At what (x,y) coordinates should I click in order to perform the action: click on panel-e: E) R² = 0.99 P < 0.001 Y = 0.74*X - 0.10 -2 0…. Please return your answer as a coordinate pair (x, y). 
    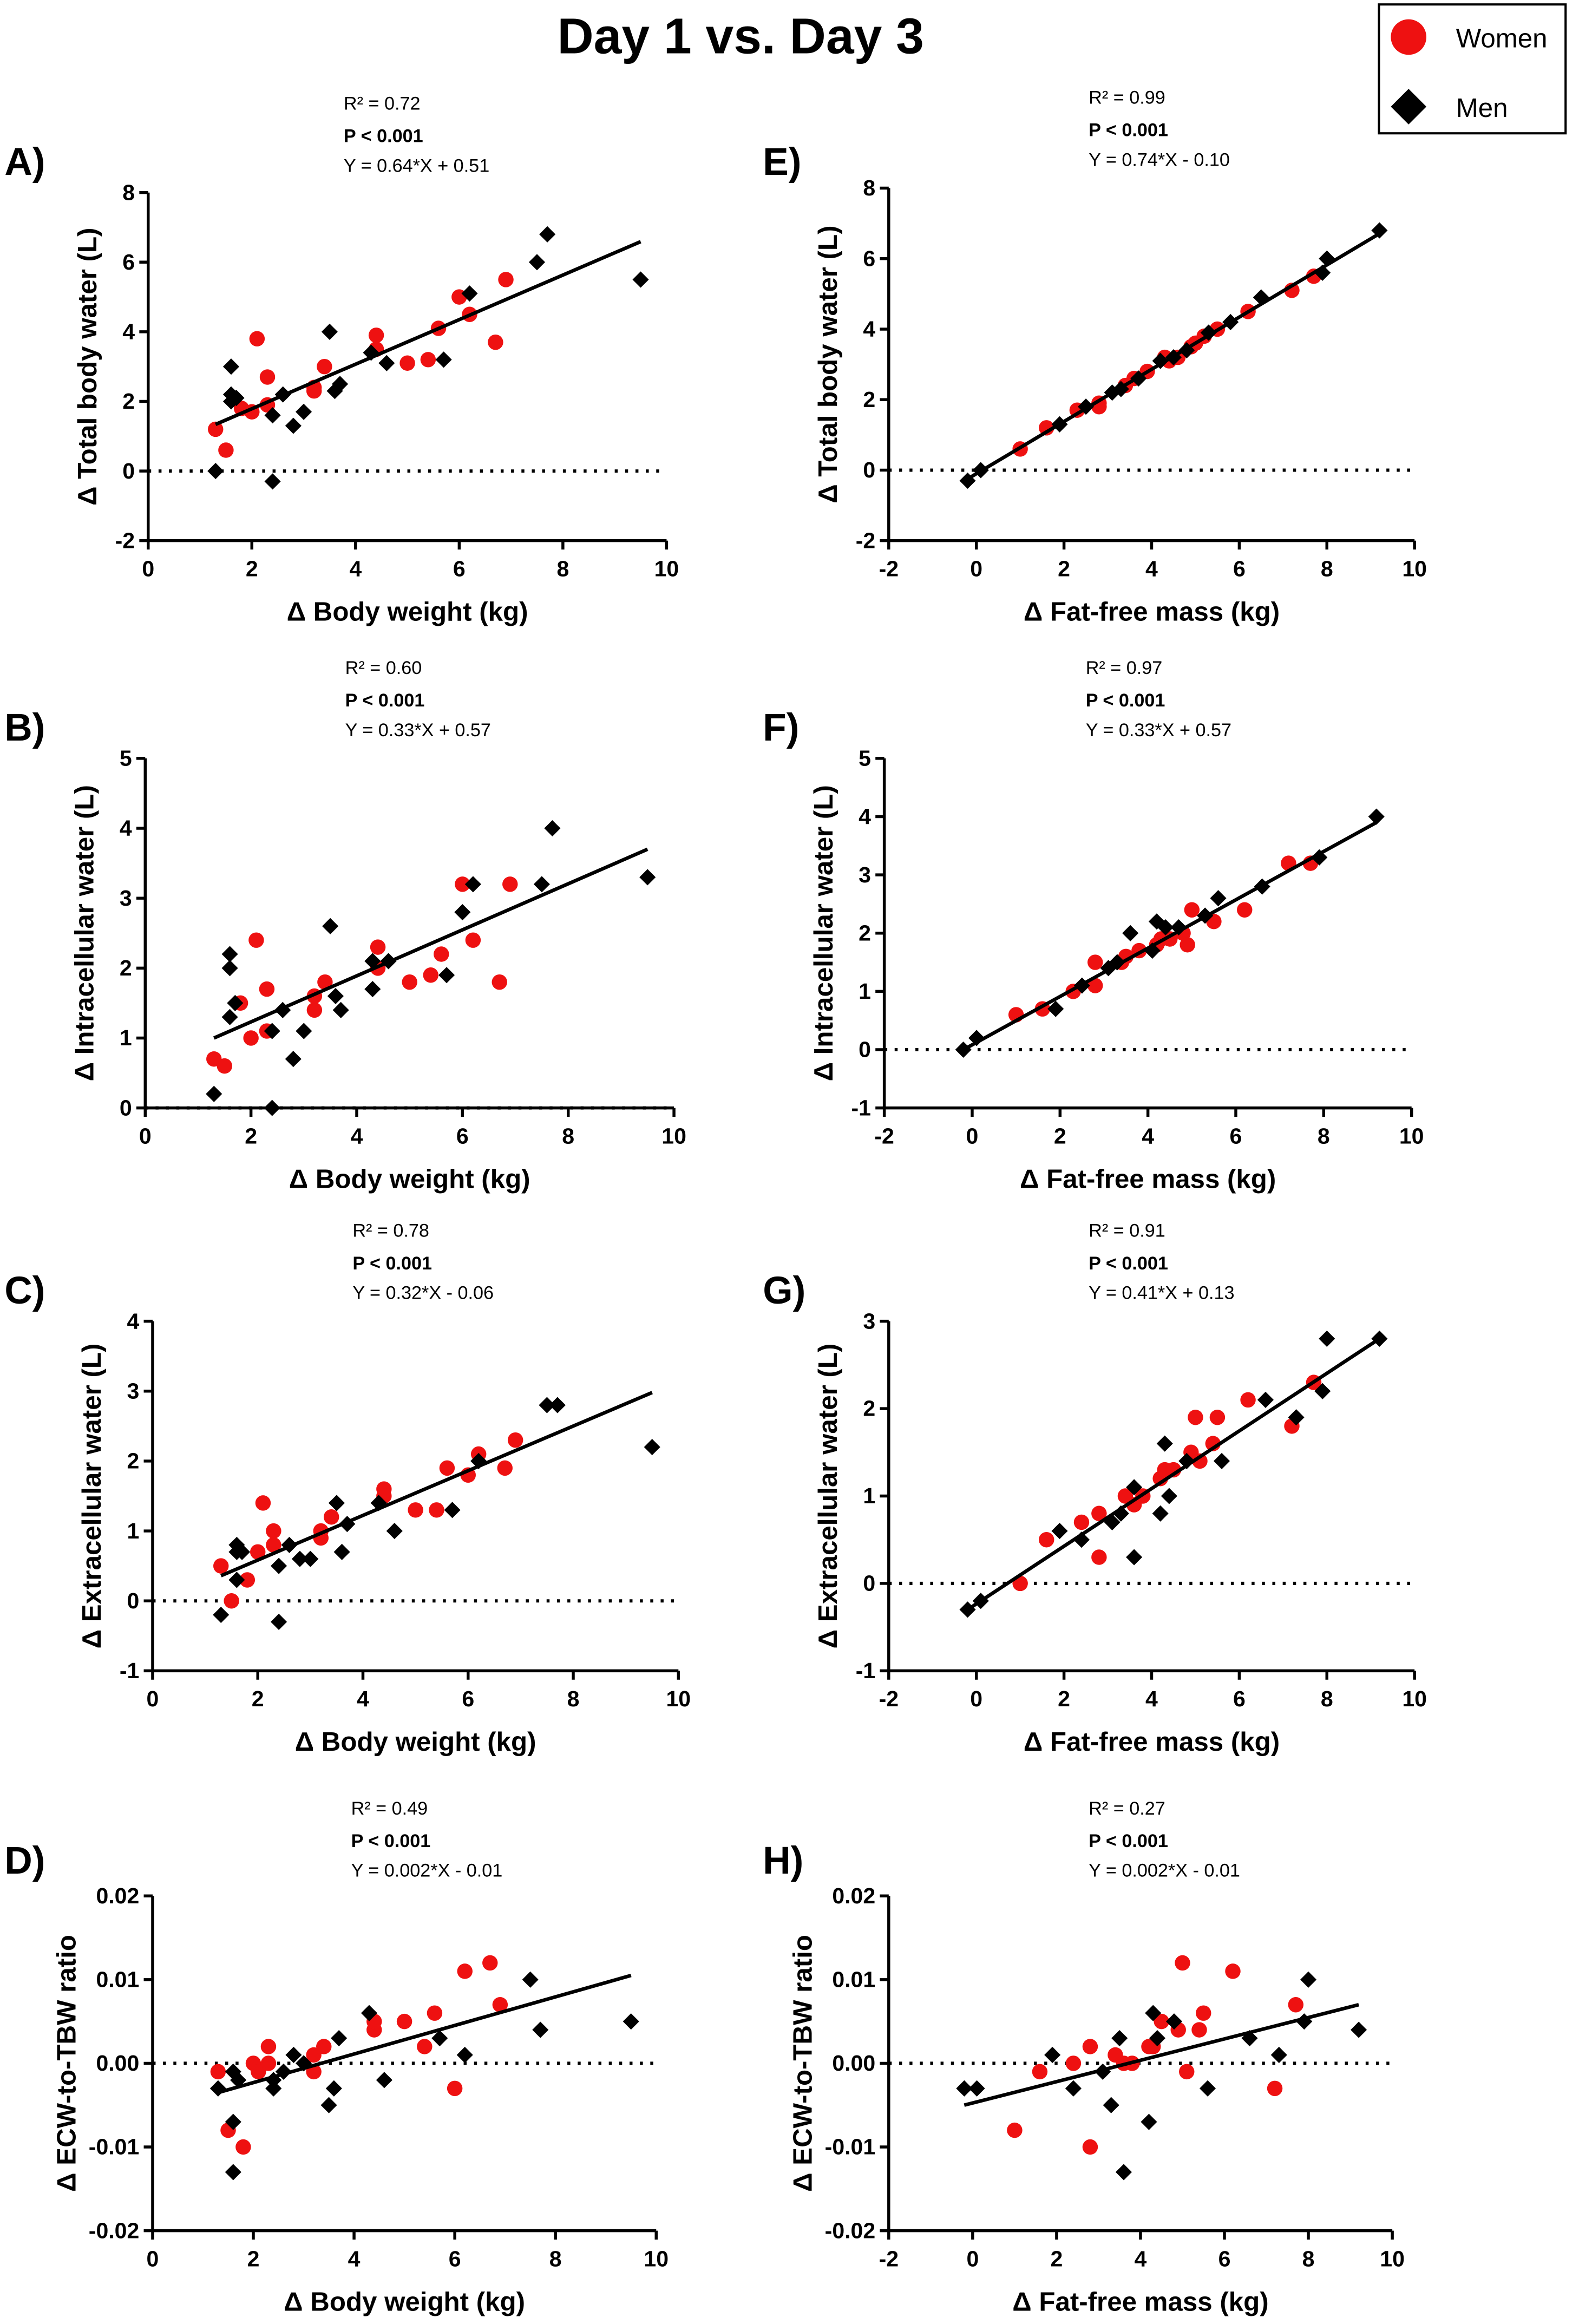
    Looking at the image, I should click on (1095, 357).